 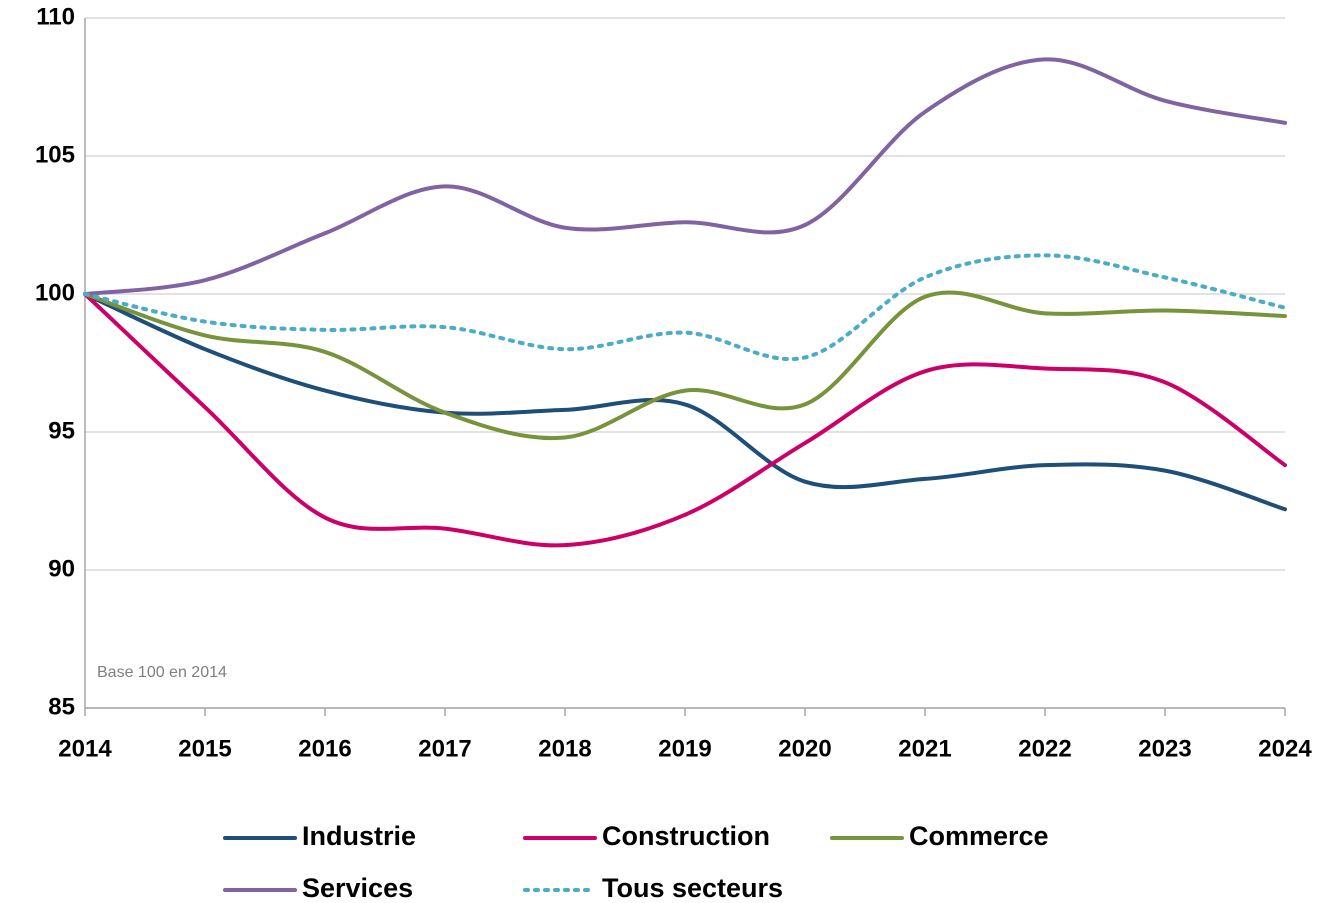 I want to click on series-line, so click(x=685, y=307).